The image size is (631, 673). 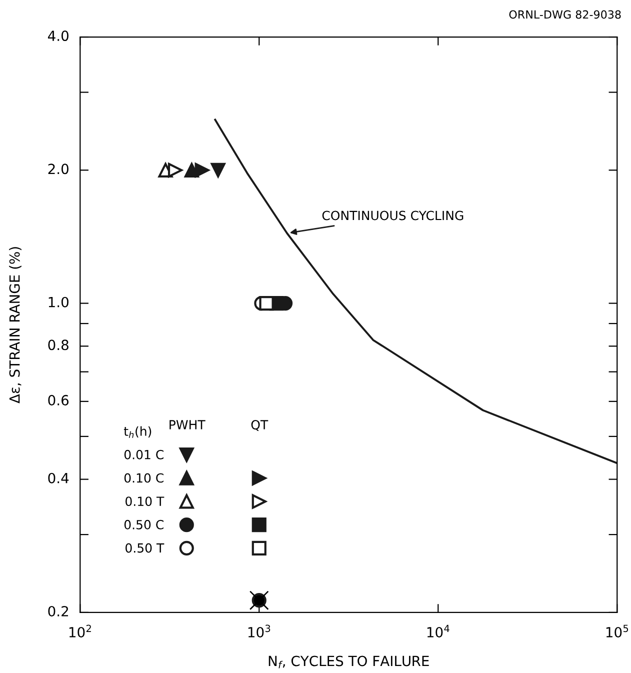 What do you see at coordinates (58, 302) in the screenshot?
I see `y-tick-label: 1.0` at bounding box center [58, 302].